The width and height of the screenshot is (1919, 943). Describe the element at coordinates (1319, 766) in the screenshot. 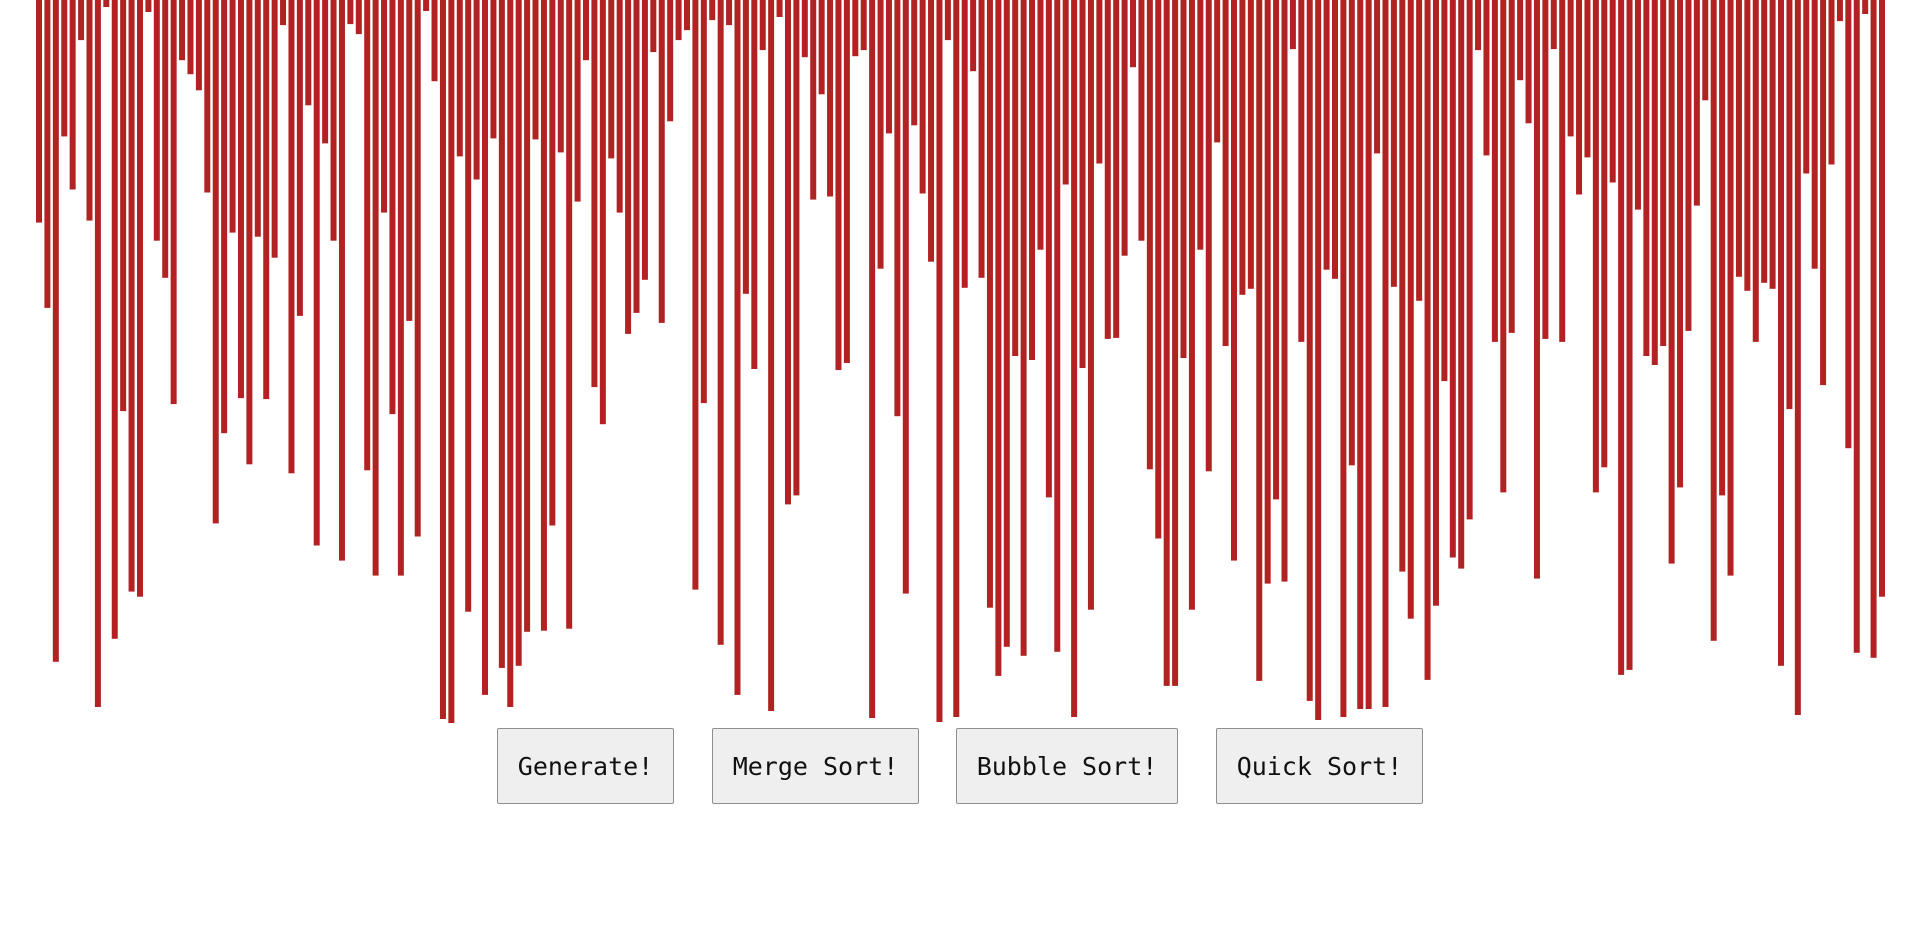

I see `quick-sort-button: Quick Sort!` at that location.